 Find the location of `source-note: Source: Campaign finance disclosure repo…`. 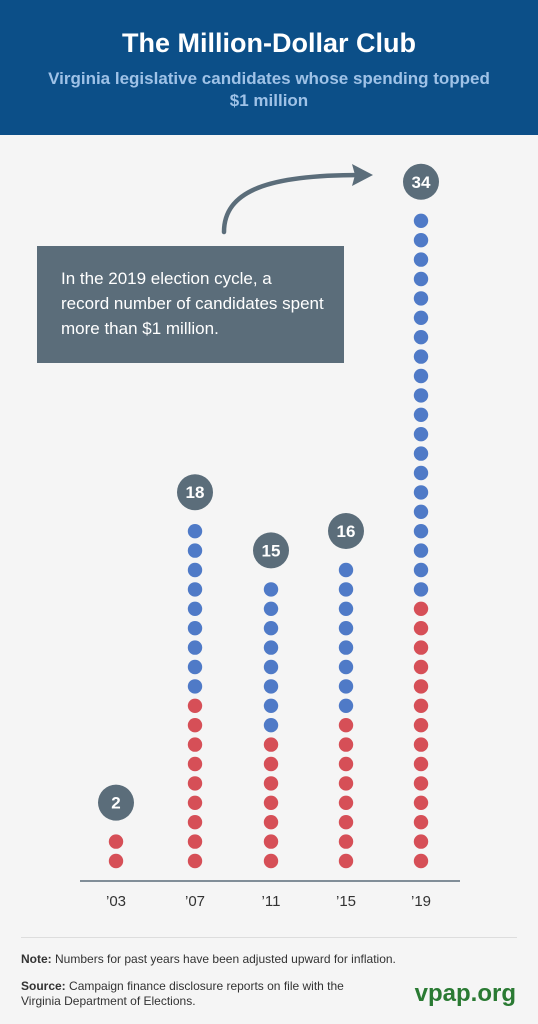

source-note: Source: Campaign finance disclosure repo… is located at coordinates (201, 994).